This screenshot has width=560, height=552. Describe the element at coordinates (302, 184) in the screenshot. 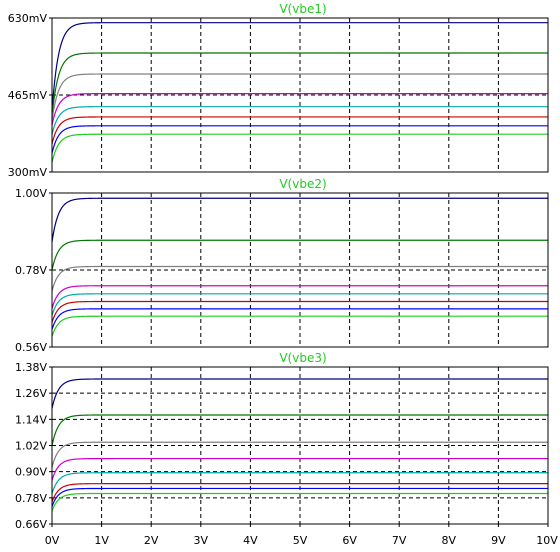

I see `plot-title: V(vbe2)` at that location.